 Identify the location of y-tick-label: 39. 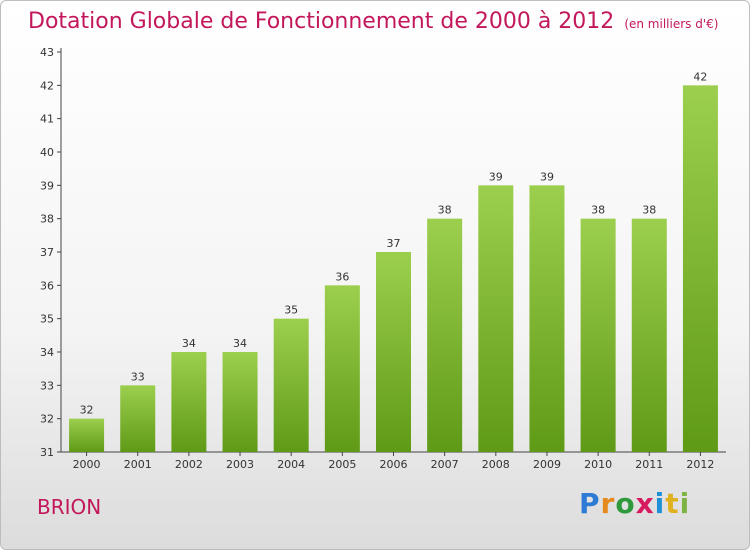
(47, 185).